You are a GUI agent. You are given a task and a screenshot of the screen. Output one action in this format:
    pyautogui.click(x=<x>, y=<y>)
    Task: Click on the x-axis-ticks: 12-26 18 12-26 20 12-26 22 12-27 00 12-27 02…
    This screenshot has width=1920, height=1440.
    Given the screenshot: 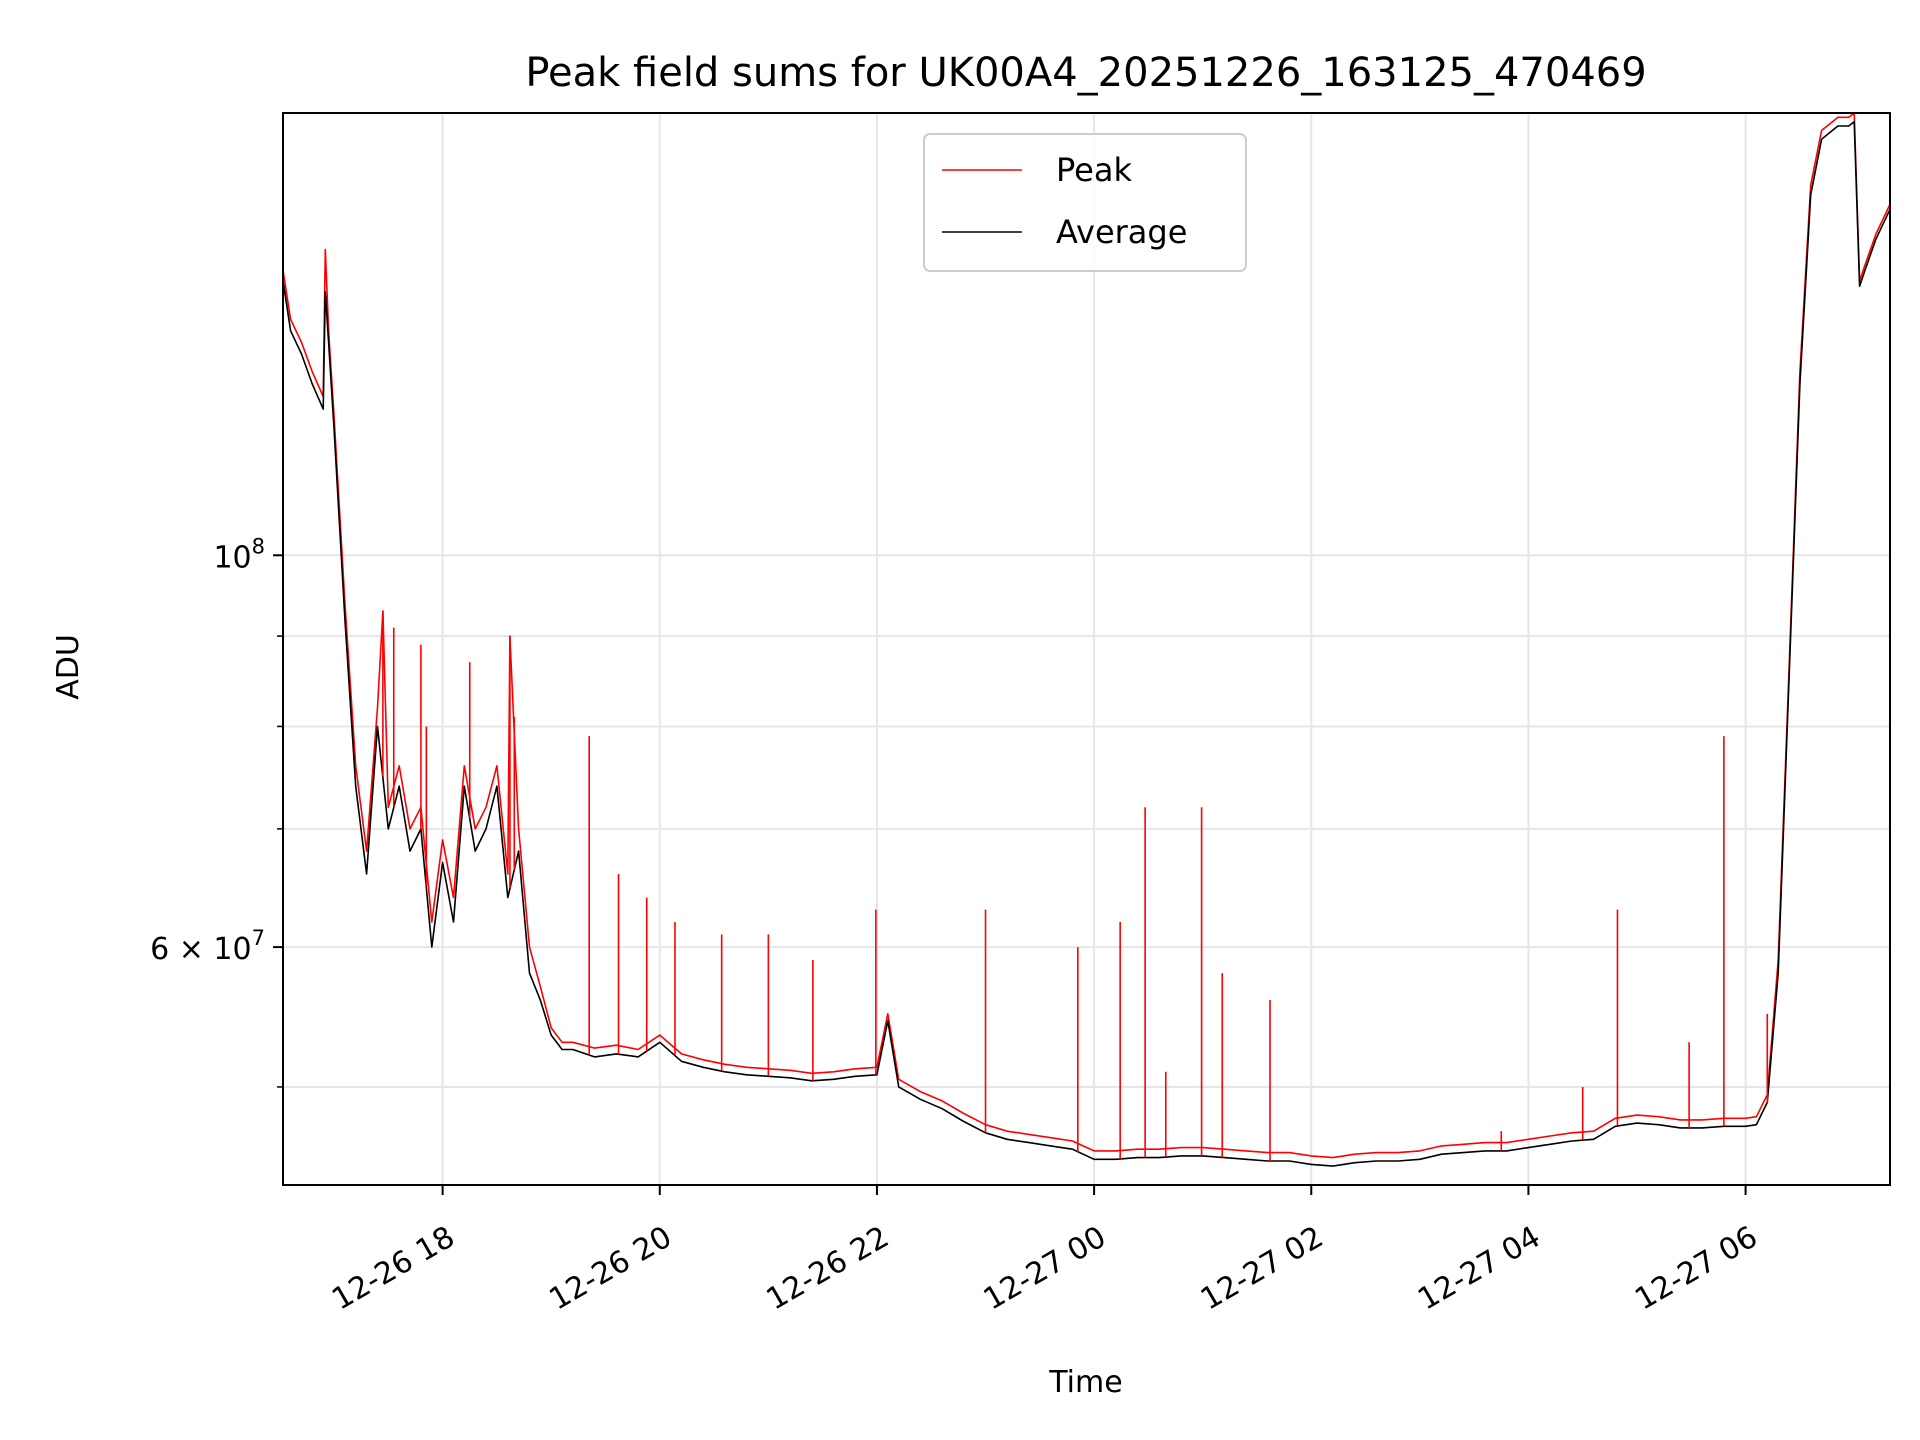 What is the action you would take?
    pyautogui.click(x=1045, y=1251)
    